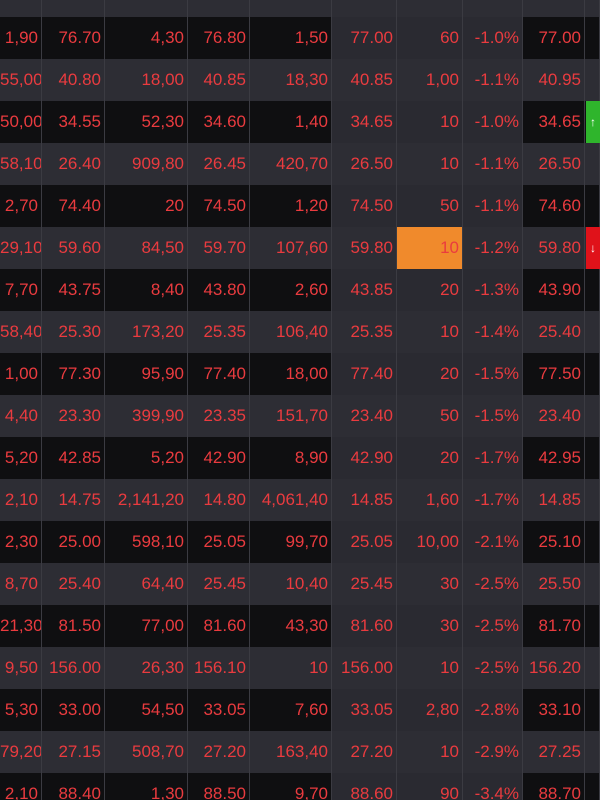 Image resolution: width=600 pixels, height=800 pixels. I want to click on quote-cell: 2,10, so click(21, 500).